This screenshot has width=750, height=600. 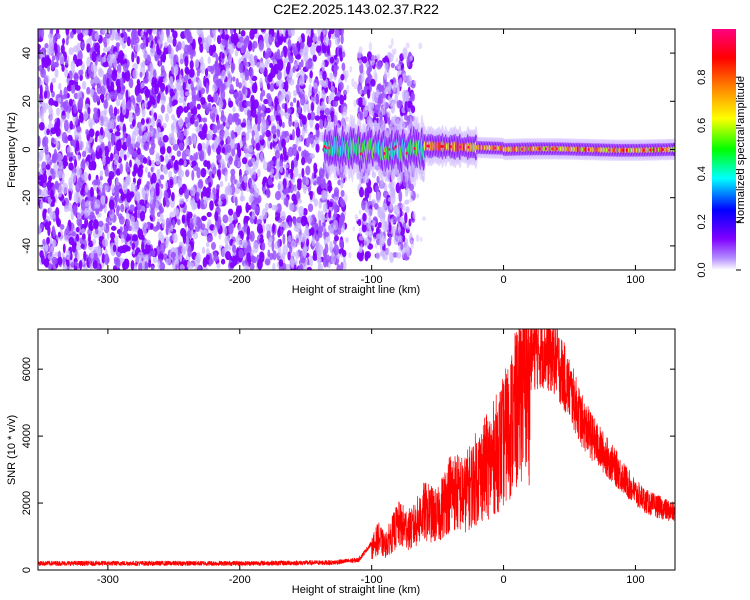 What do you see at coordinates (702, 77) in the screenshot?
I see `colorbar-tick-label: 0.8` at bounding box center [702, 77].